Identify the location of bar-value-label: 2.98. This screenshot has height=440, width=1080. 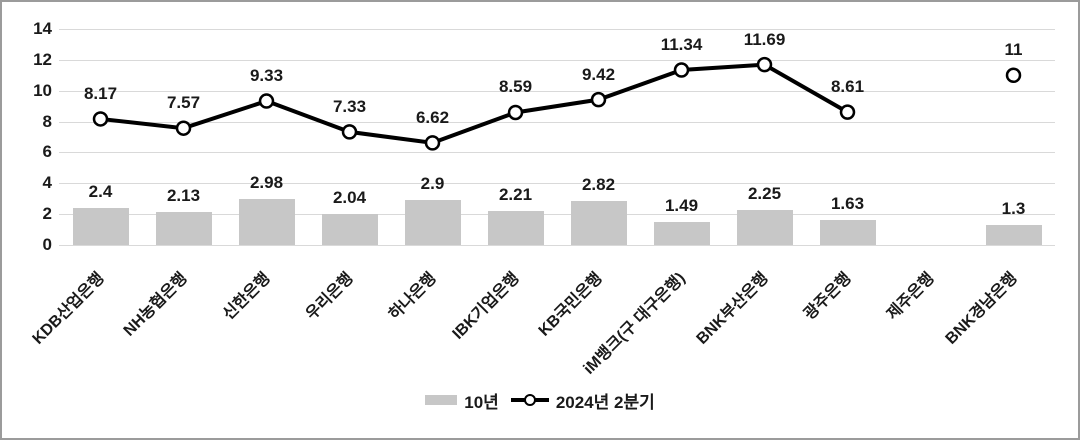
(266, 183).